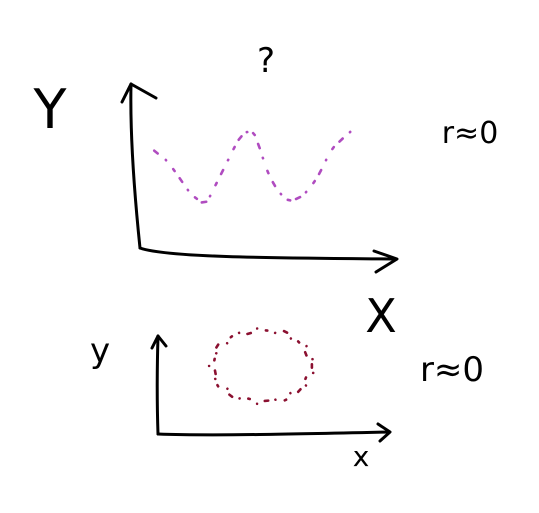 Image resolution: width=539 pixels, height=513 pixels. What do you see at coordinates (135, 166) in the screenshot?
I see `top-plot-y-axis` at bounding box center [135, 166].